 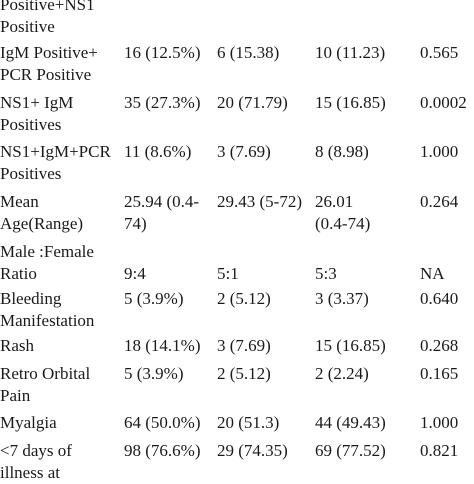 What do you see at coordinates (252, 102) in the screenshot?
I see `group1-value: 20 (71.79)` at bounding box center [252, 102].